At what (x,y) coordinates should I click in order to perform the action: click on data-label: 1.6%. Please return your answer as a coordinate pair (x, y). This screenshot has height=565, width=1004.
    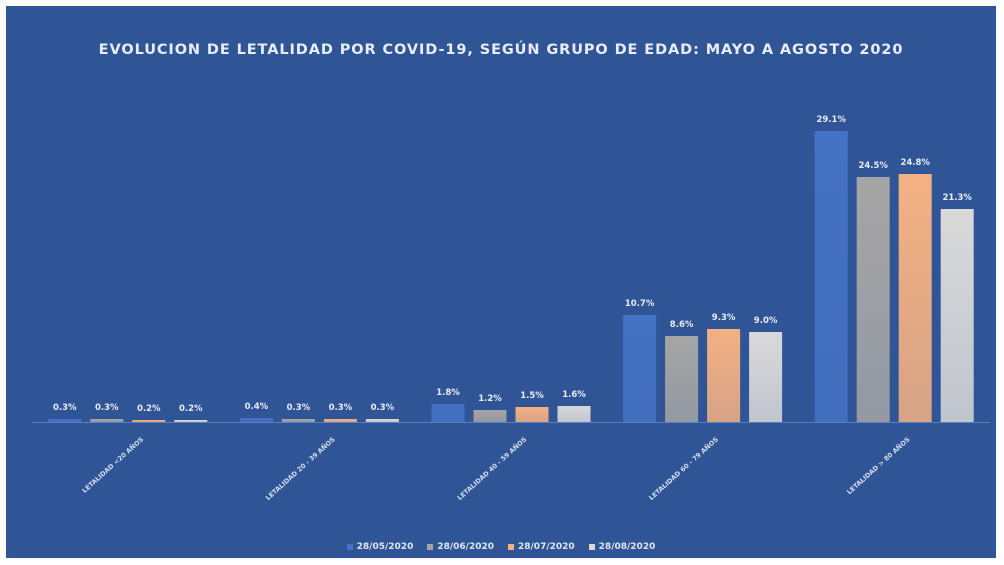
    Looking at the image, I should click on (574, 395).